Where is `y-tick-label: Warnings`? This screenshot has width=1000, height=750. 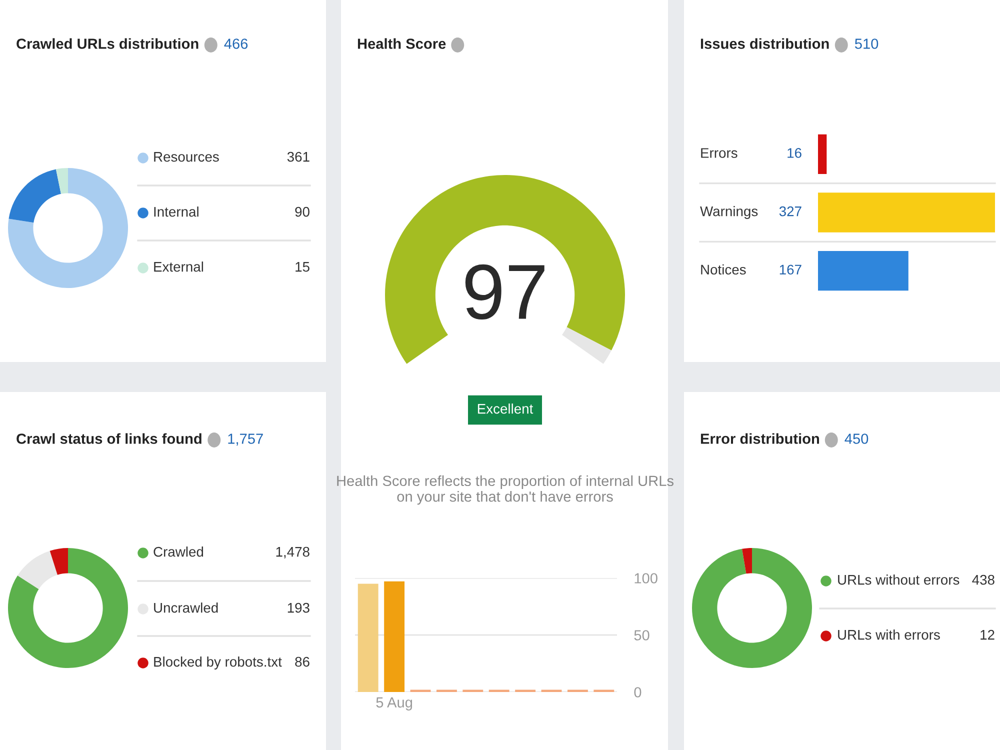 y-tick-label: Warnings is located at coordinates (729, 212).